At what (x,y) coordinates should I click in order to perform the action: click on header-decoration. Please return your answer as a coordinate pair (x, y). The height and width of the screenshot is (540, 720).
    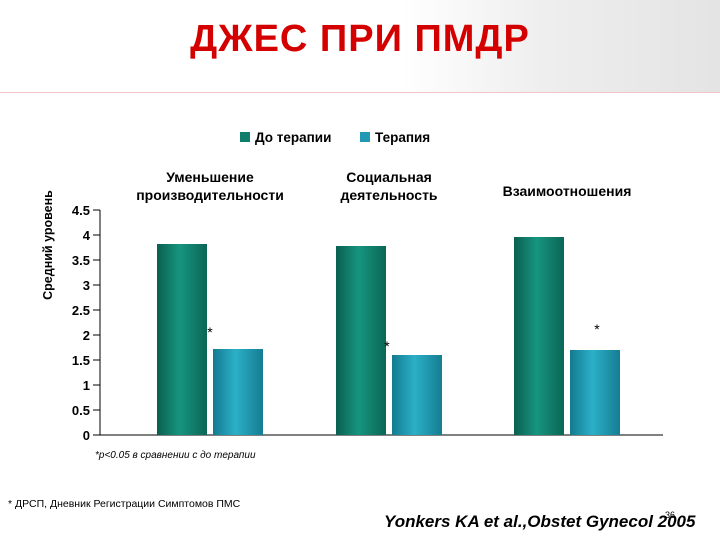
    Looking at the image, I should click on (560, 46).